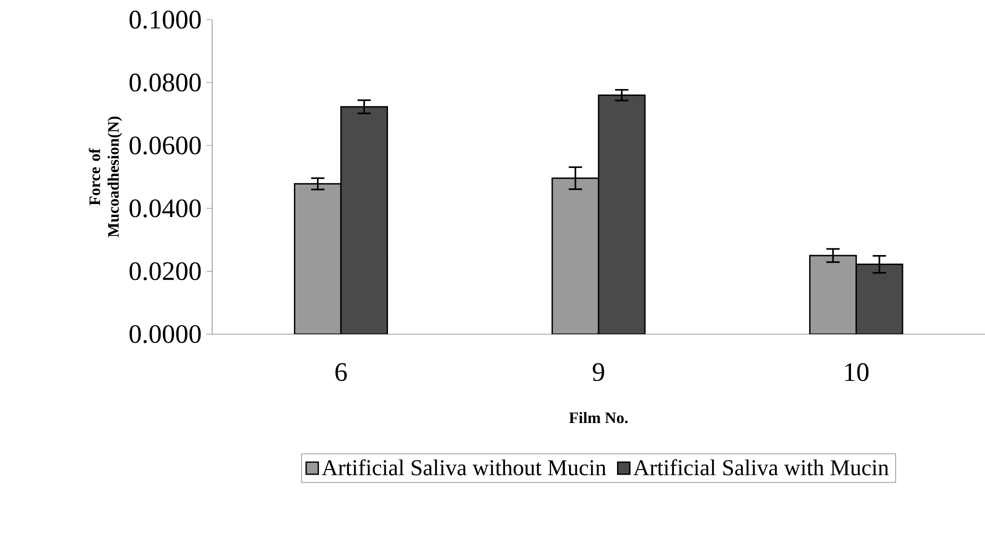 The height and width of the screenshot is (545, 985). Describe the element at coordinates (165, 334) in the screenshot. I see `y-tick-label: 0.0000` at that location.